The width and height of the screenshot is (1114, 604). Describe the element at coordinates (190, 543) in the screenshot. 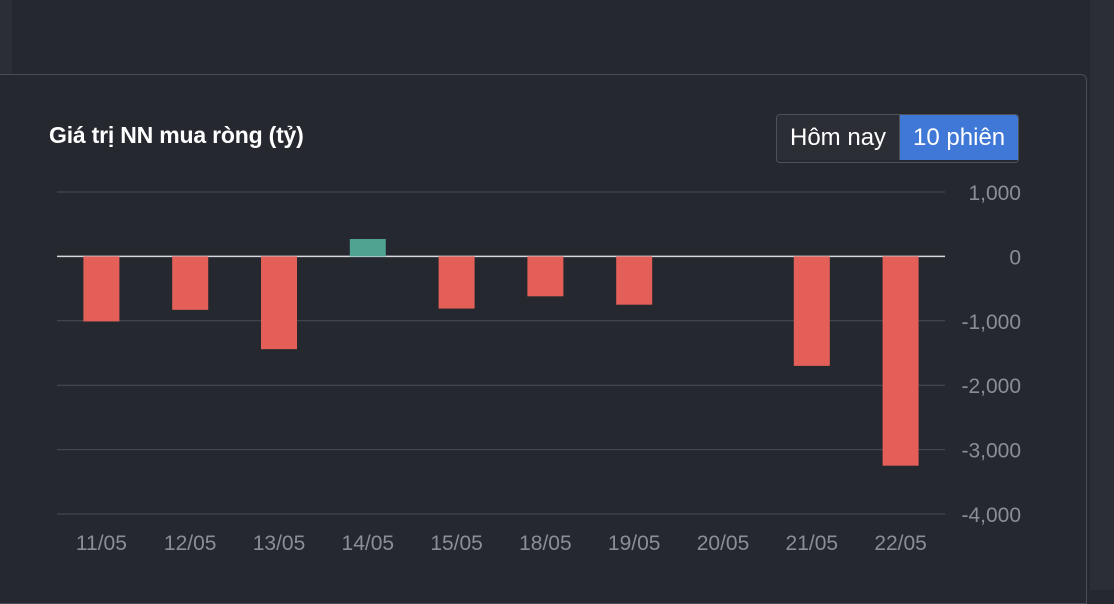

I see `x-tick-label: 12/05` at that location.